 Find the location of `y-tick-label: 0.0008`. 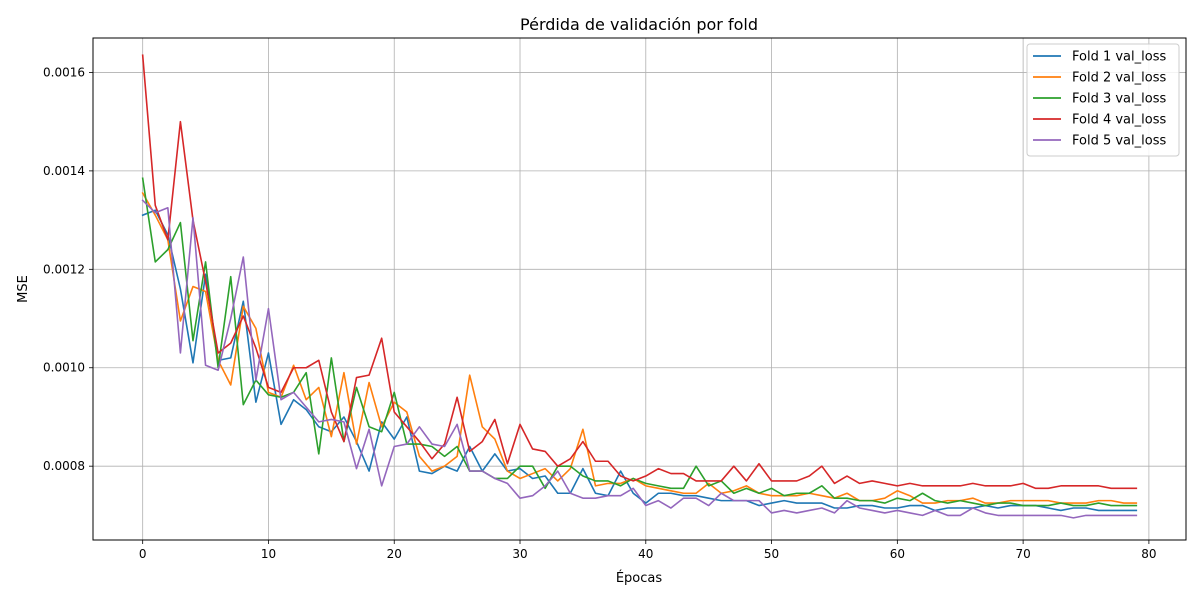

y-tick-label: 0.0008 is located at coordinates (64, 466).